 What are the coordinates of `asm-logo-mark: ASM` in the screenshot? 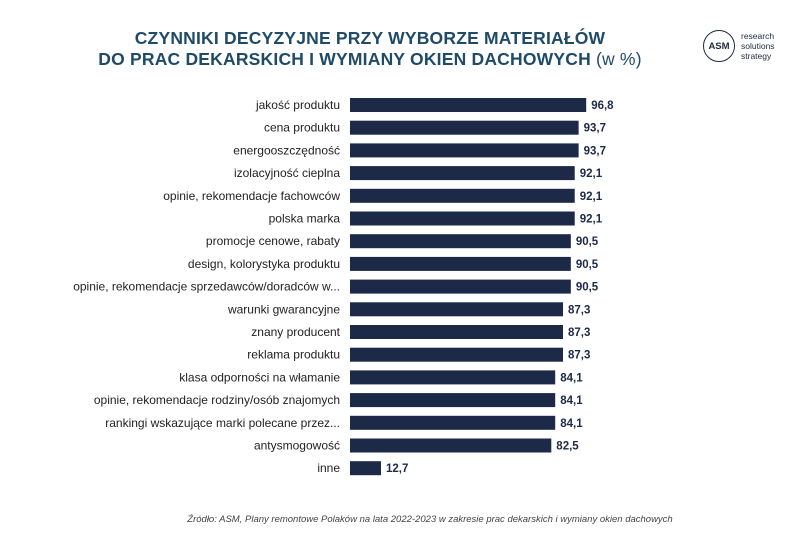 It's located at (719, 46).